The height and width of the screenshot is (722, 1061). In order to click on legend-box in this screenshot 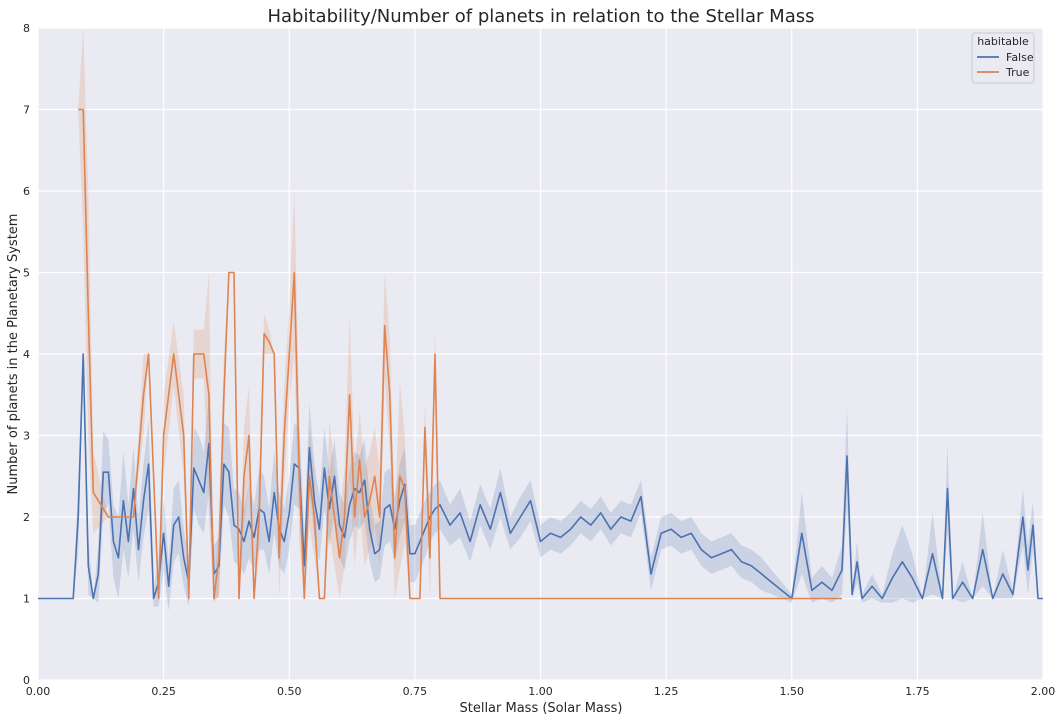, I will do `click(1003, 58)`.